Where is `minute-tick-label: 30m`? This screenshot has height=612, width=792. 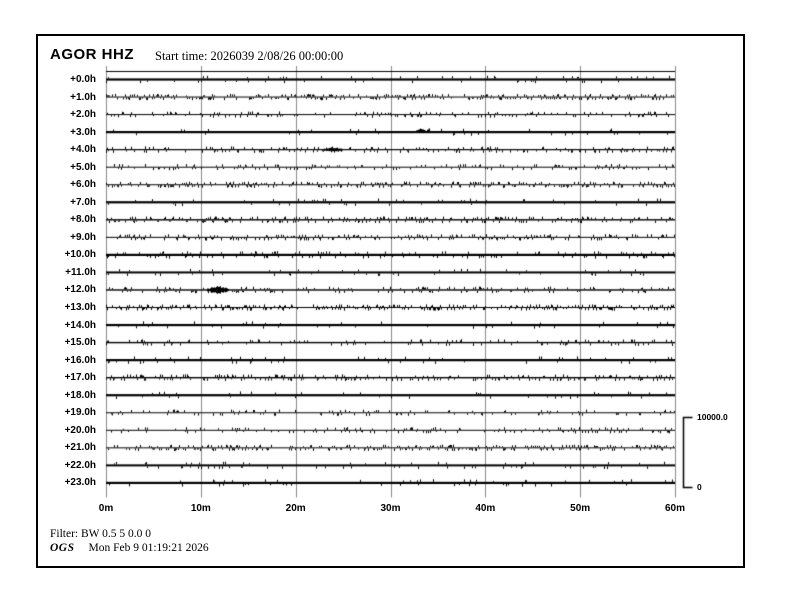 minute-tick-label: 30m is located at coordinates (390, 508).